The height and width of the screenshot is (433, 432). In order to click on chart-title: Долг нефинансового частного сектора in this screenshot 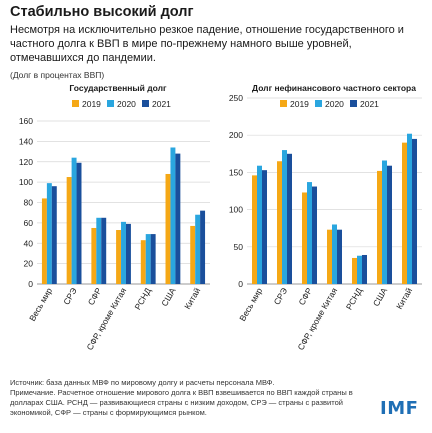, I will do `click(334, 88)`.